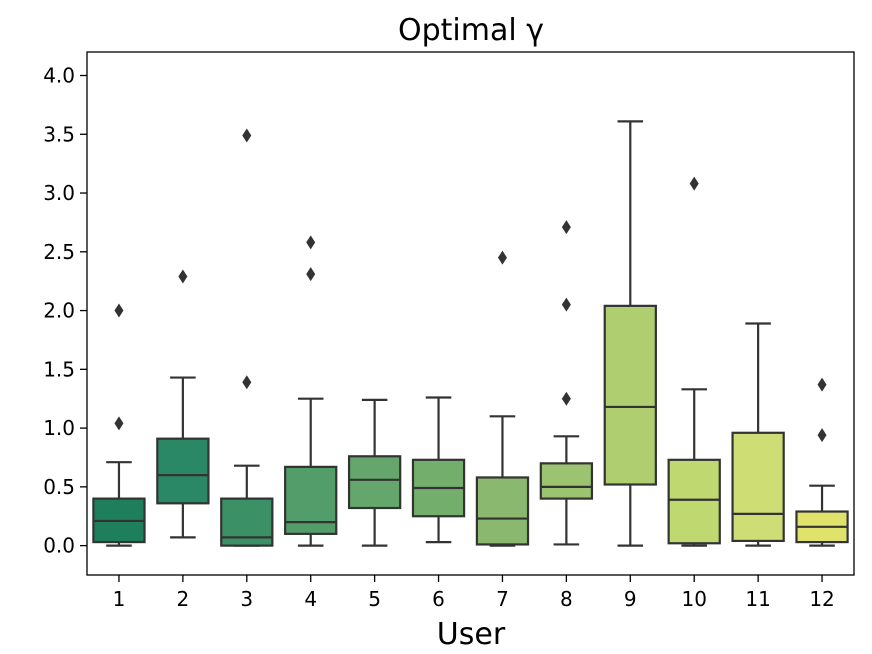  Describe the element at coordinates (630, 599) in the screenshot. I see `x-tick-label: 9` at that location.